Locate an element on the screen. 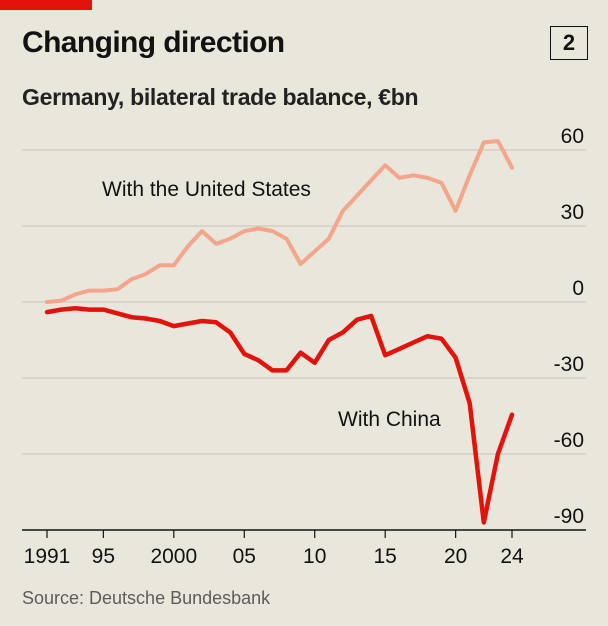 The width and height of the screenshot is (608, 626). chart-number-badge: 2 is located at coordinates (569, 43).